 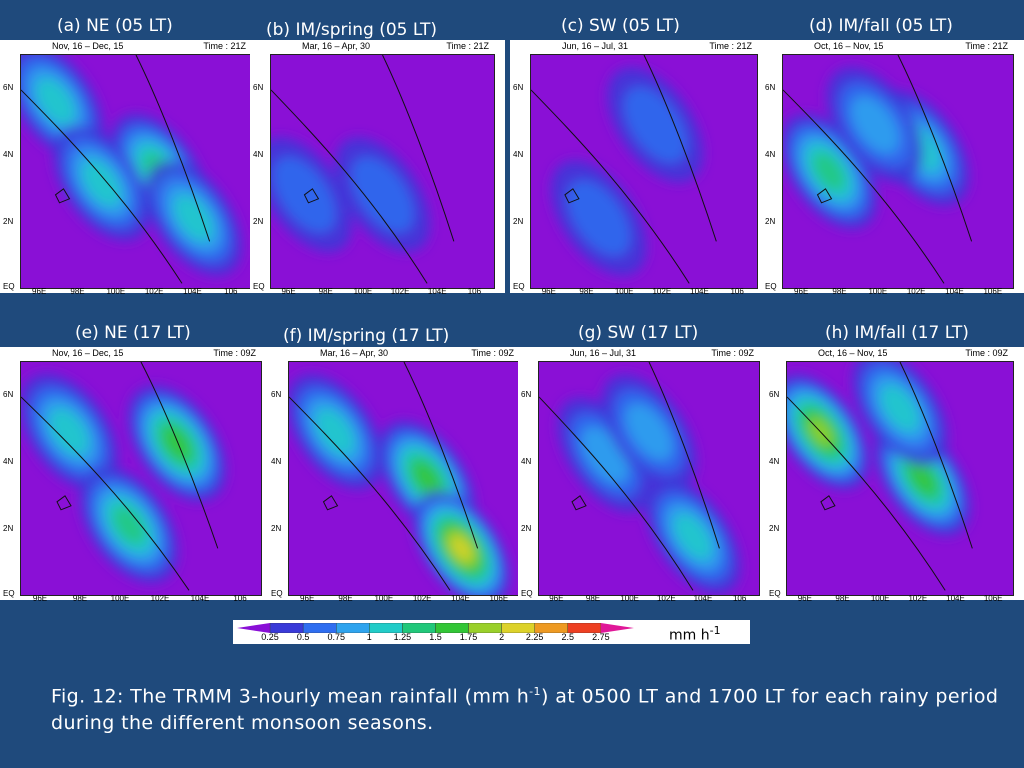 What do you see at coordinates (617, 628) in the screenshot?
I see `colorbar-end-high` at bounding box center [617, 628].